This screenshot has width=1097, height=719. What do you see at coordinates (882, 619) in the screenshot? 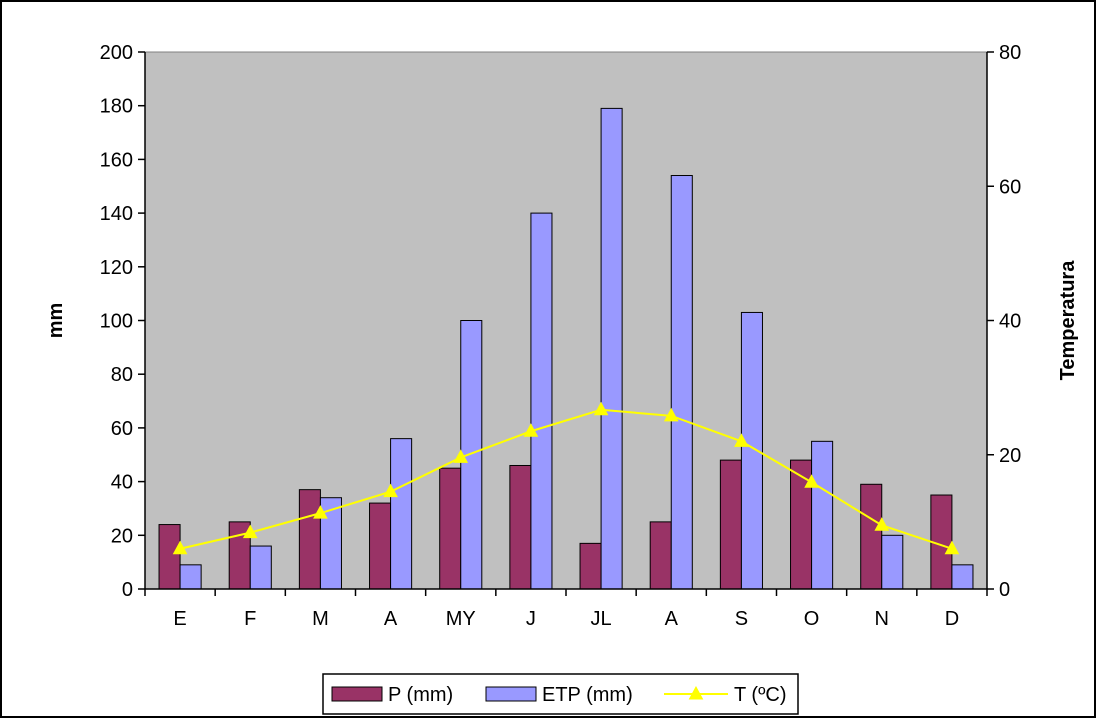
I see `x-tick-label-10: N` at bounding box center [882, 619].